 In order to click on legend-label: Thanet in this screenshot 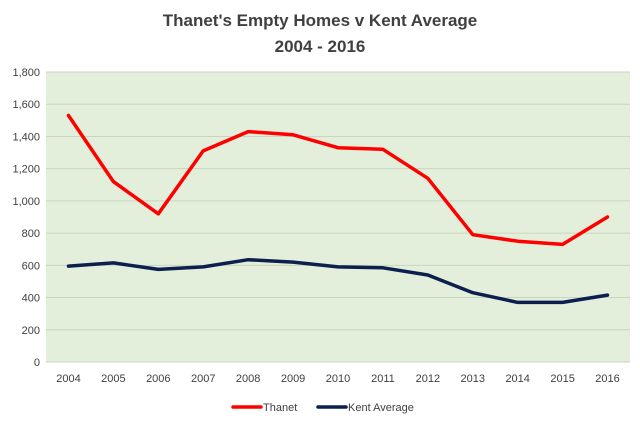, I will do `click(280, 408)`.